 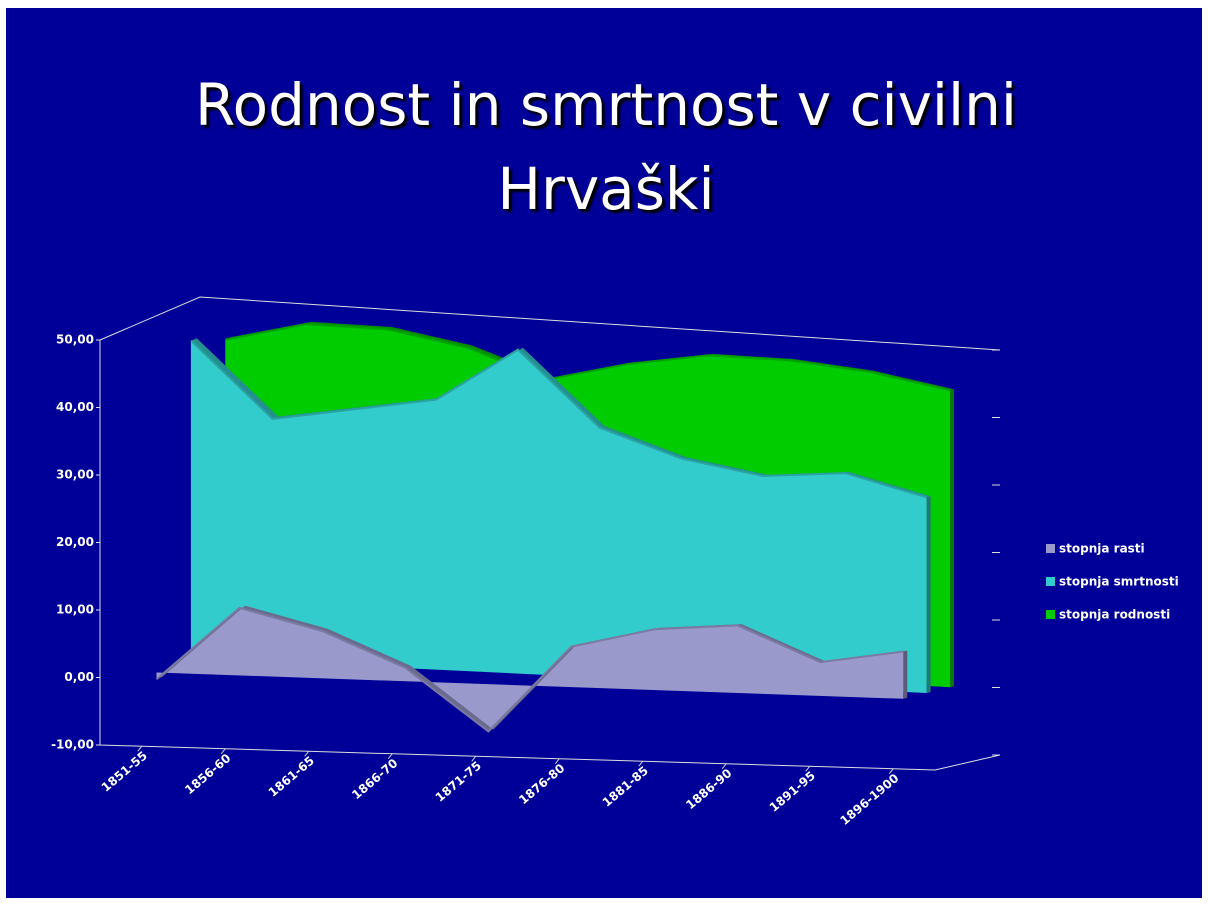 I want to click on x-tick-label: 1856-60, so click(x=207, y=774).